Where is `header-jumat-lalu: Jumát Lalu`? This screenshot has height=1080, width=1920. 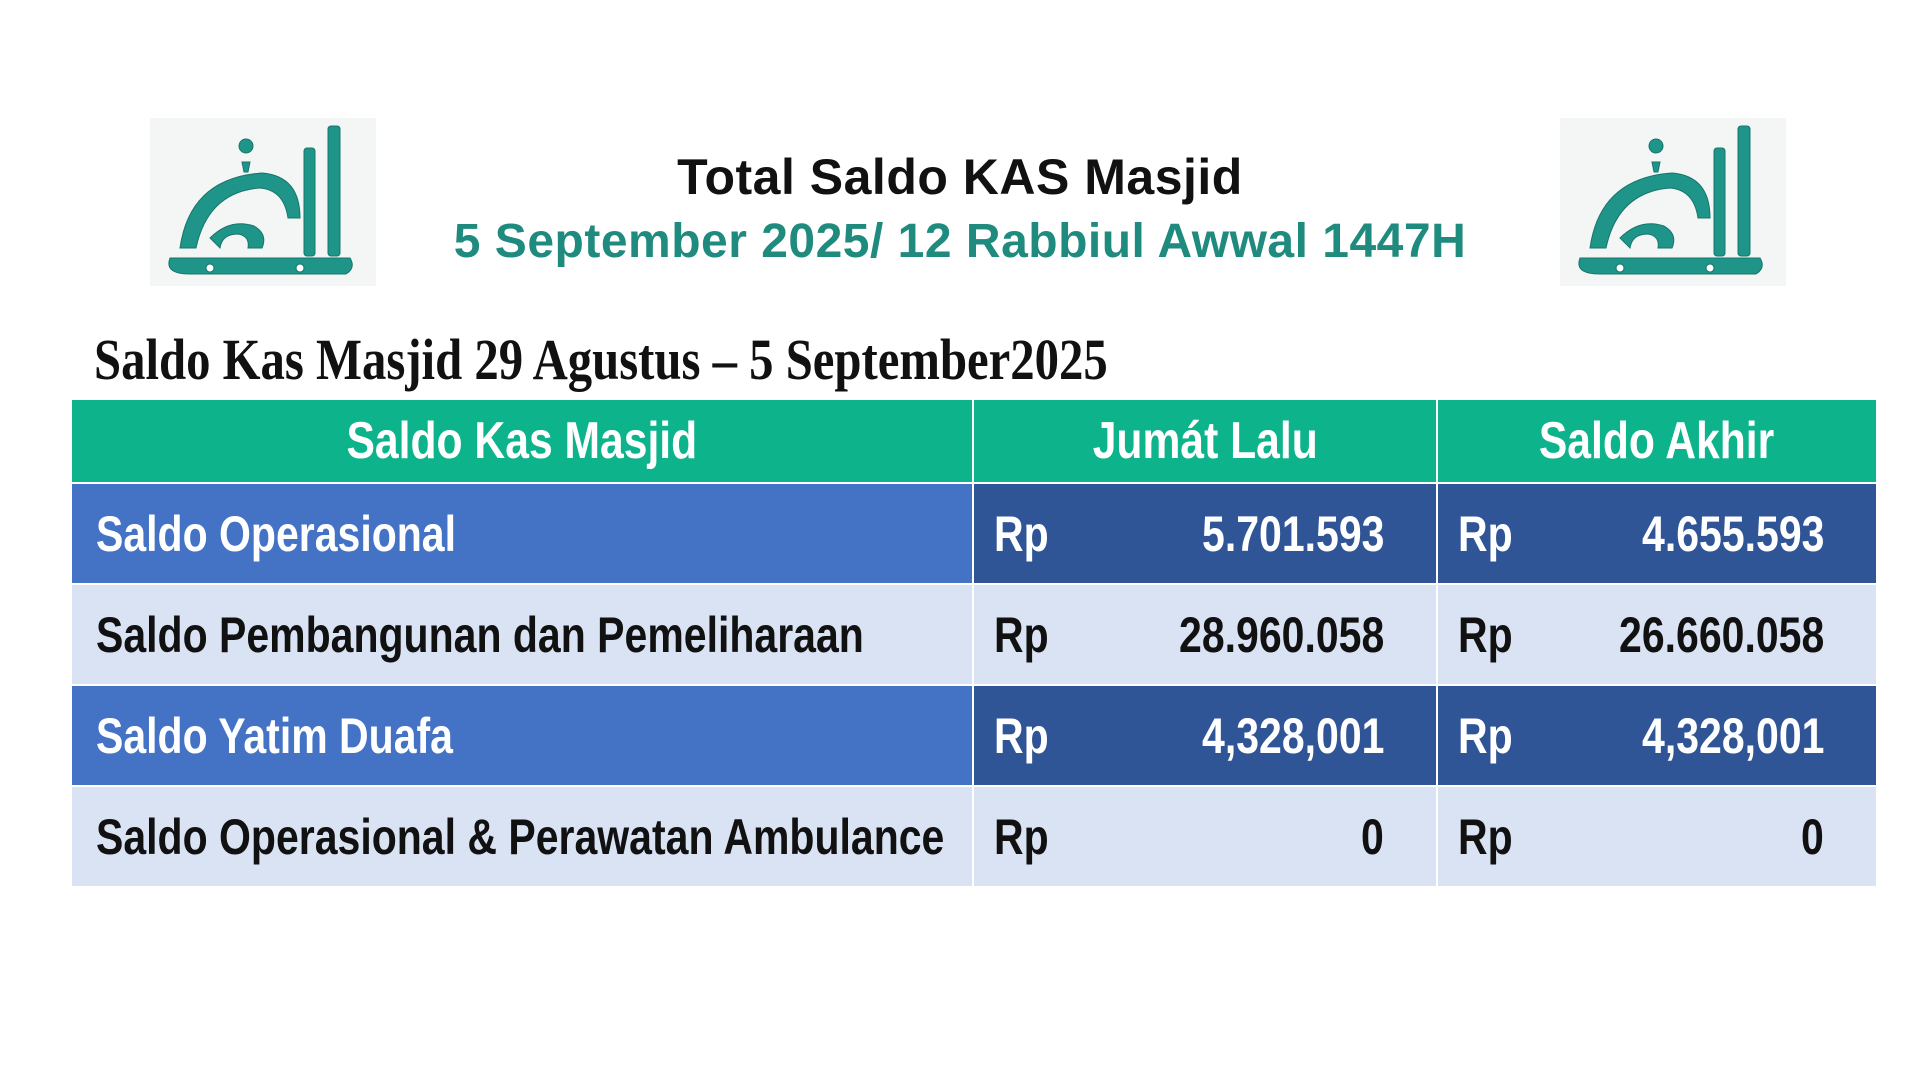 header-jumat-lalu: Jumát Lalu is located at coordinates (1205, 441).